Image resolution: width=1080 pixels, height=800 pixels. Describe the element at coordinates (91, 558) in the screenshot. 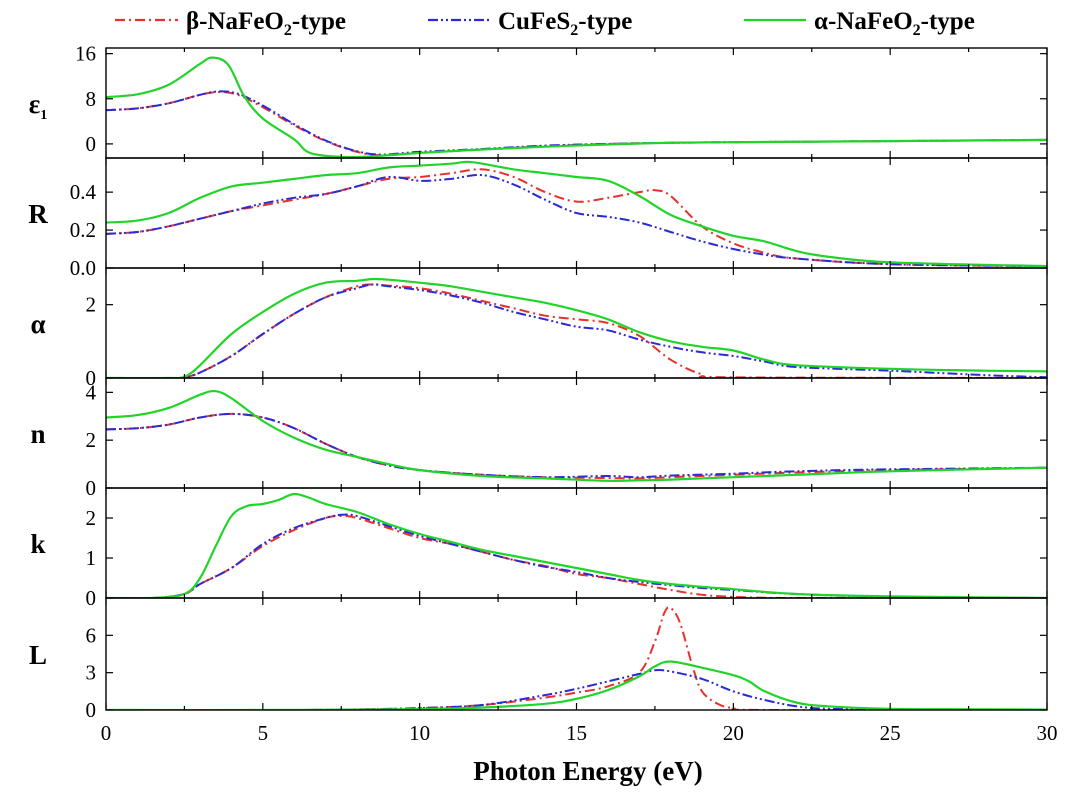

I see `y-tick-label: 1` at that location.